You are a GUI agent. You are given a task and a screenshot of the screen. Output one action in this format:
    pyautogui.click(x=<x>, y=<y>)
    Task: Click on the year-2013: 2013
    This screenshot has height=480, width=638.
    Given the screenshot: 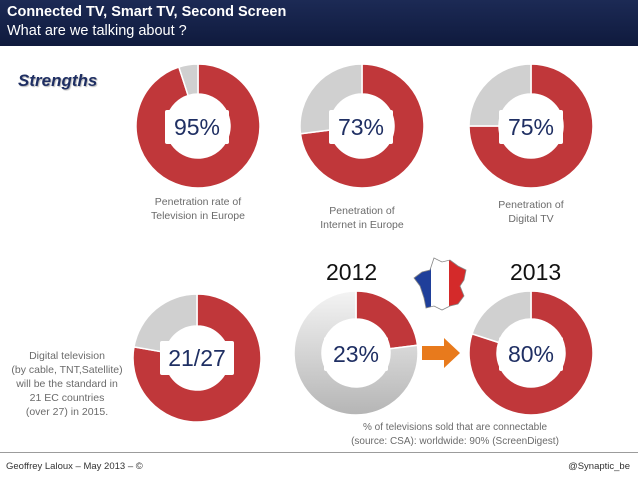 What is the action you would take?
    pyautogui.click(x=536, y=272)
    